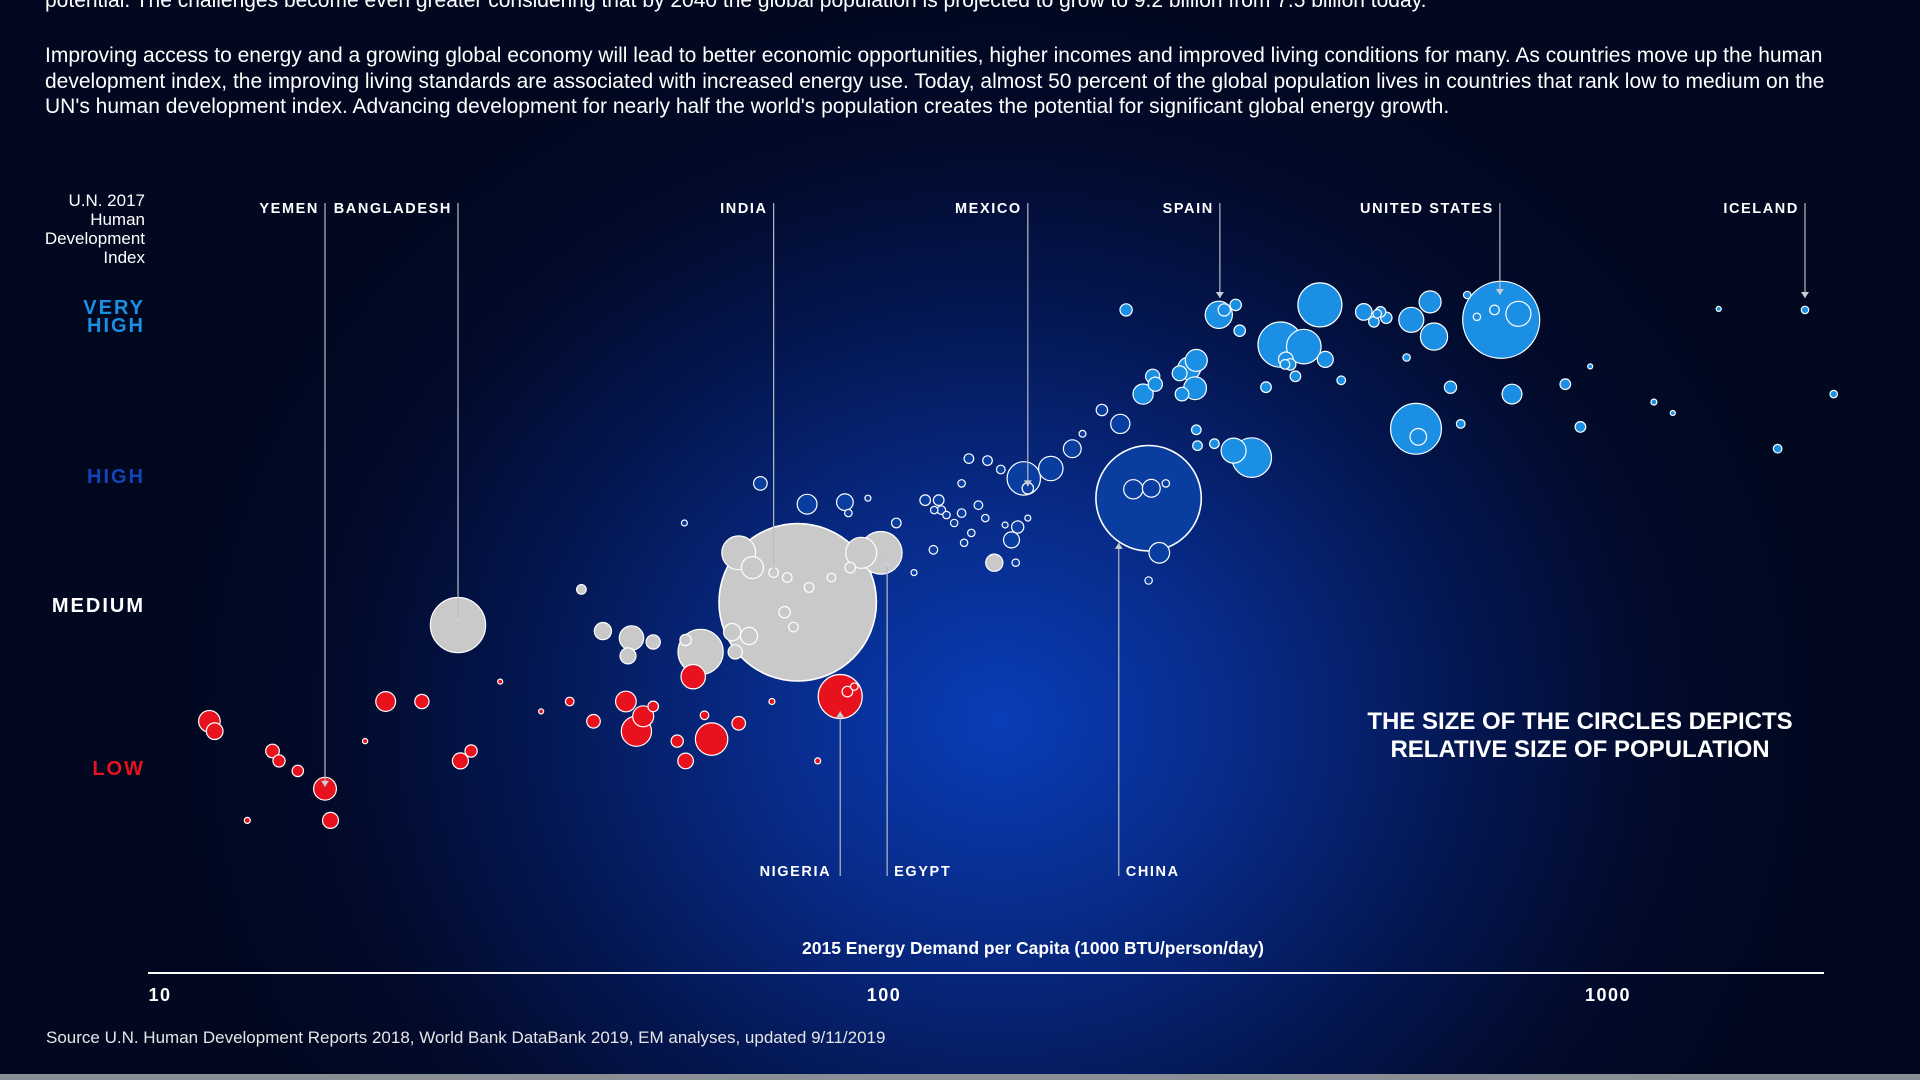 This screenshot has height=1080, width=1920. Describe the element at coordinates (324, 783) in the screenshot. I see `leader-arrow-yemen` at that location.